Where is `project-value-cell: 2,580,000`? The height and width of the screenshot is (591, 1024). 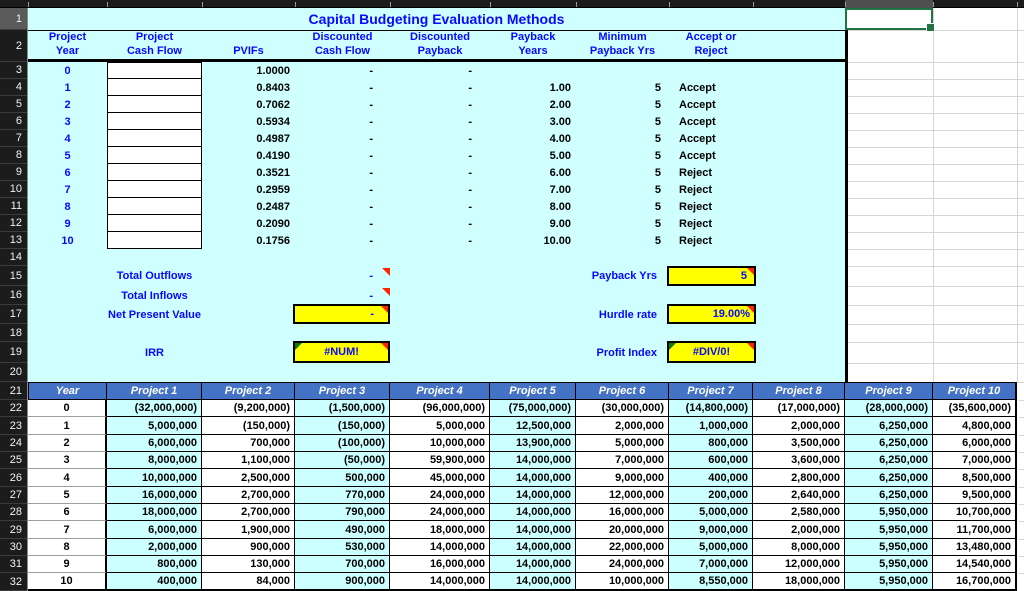
project-value-cell: 2,580,000 is located at coordinates (799, 512).